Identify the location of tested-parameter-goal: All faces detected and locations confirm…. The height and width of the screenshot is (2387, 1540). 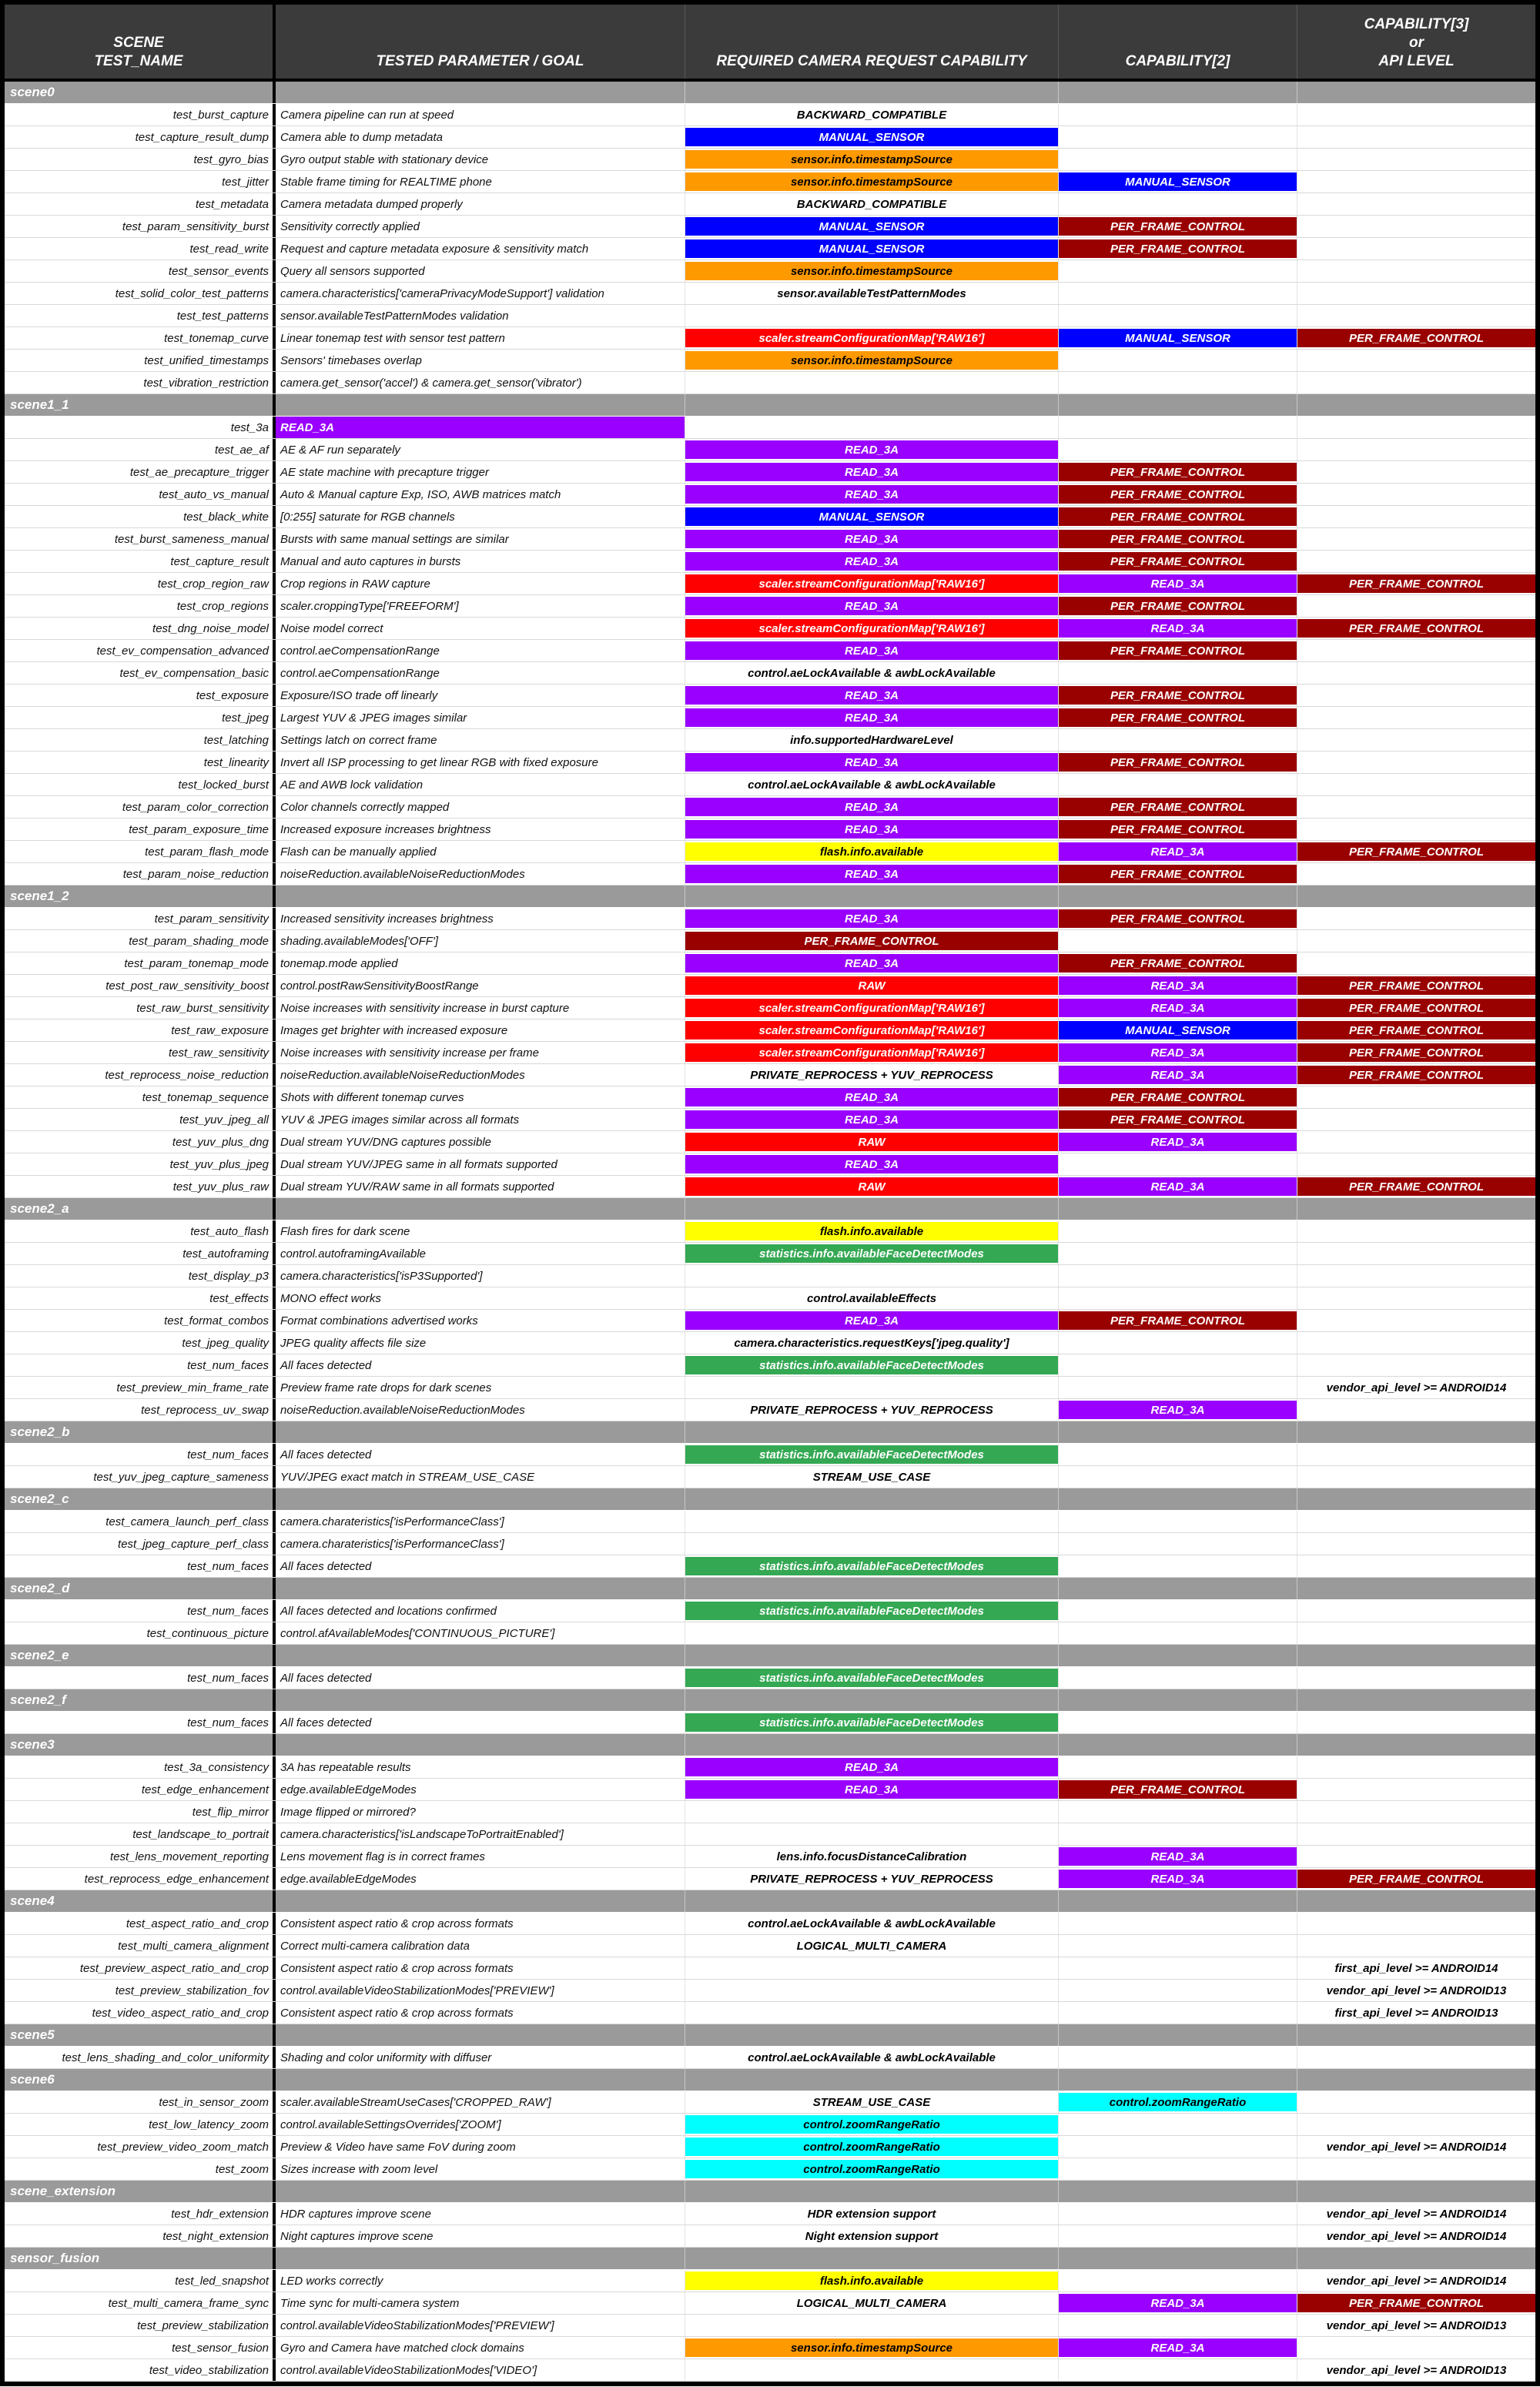
(481, 1611).